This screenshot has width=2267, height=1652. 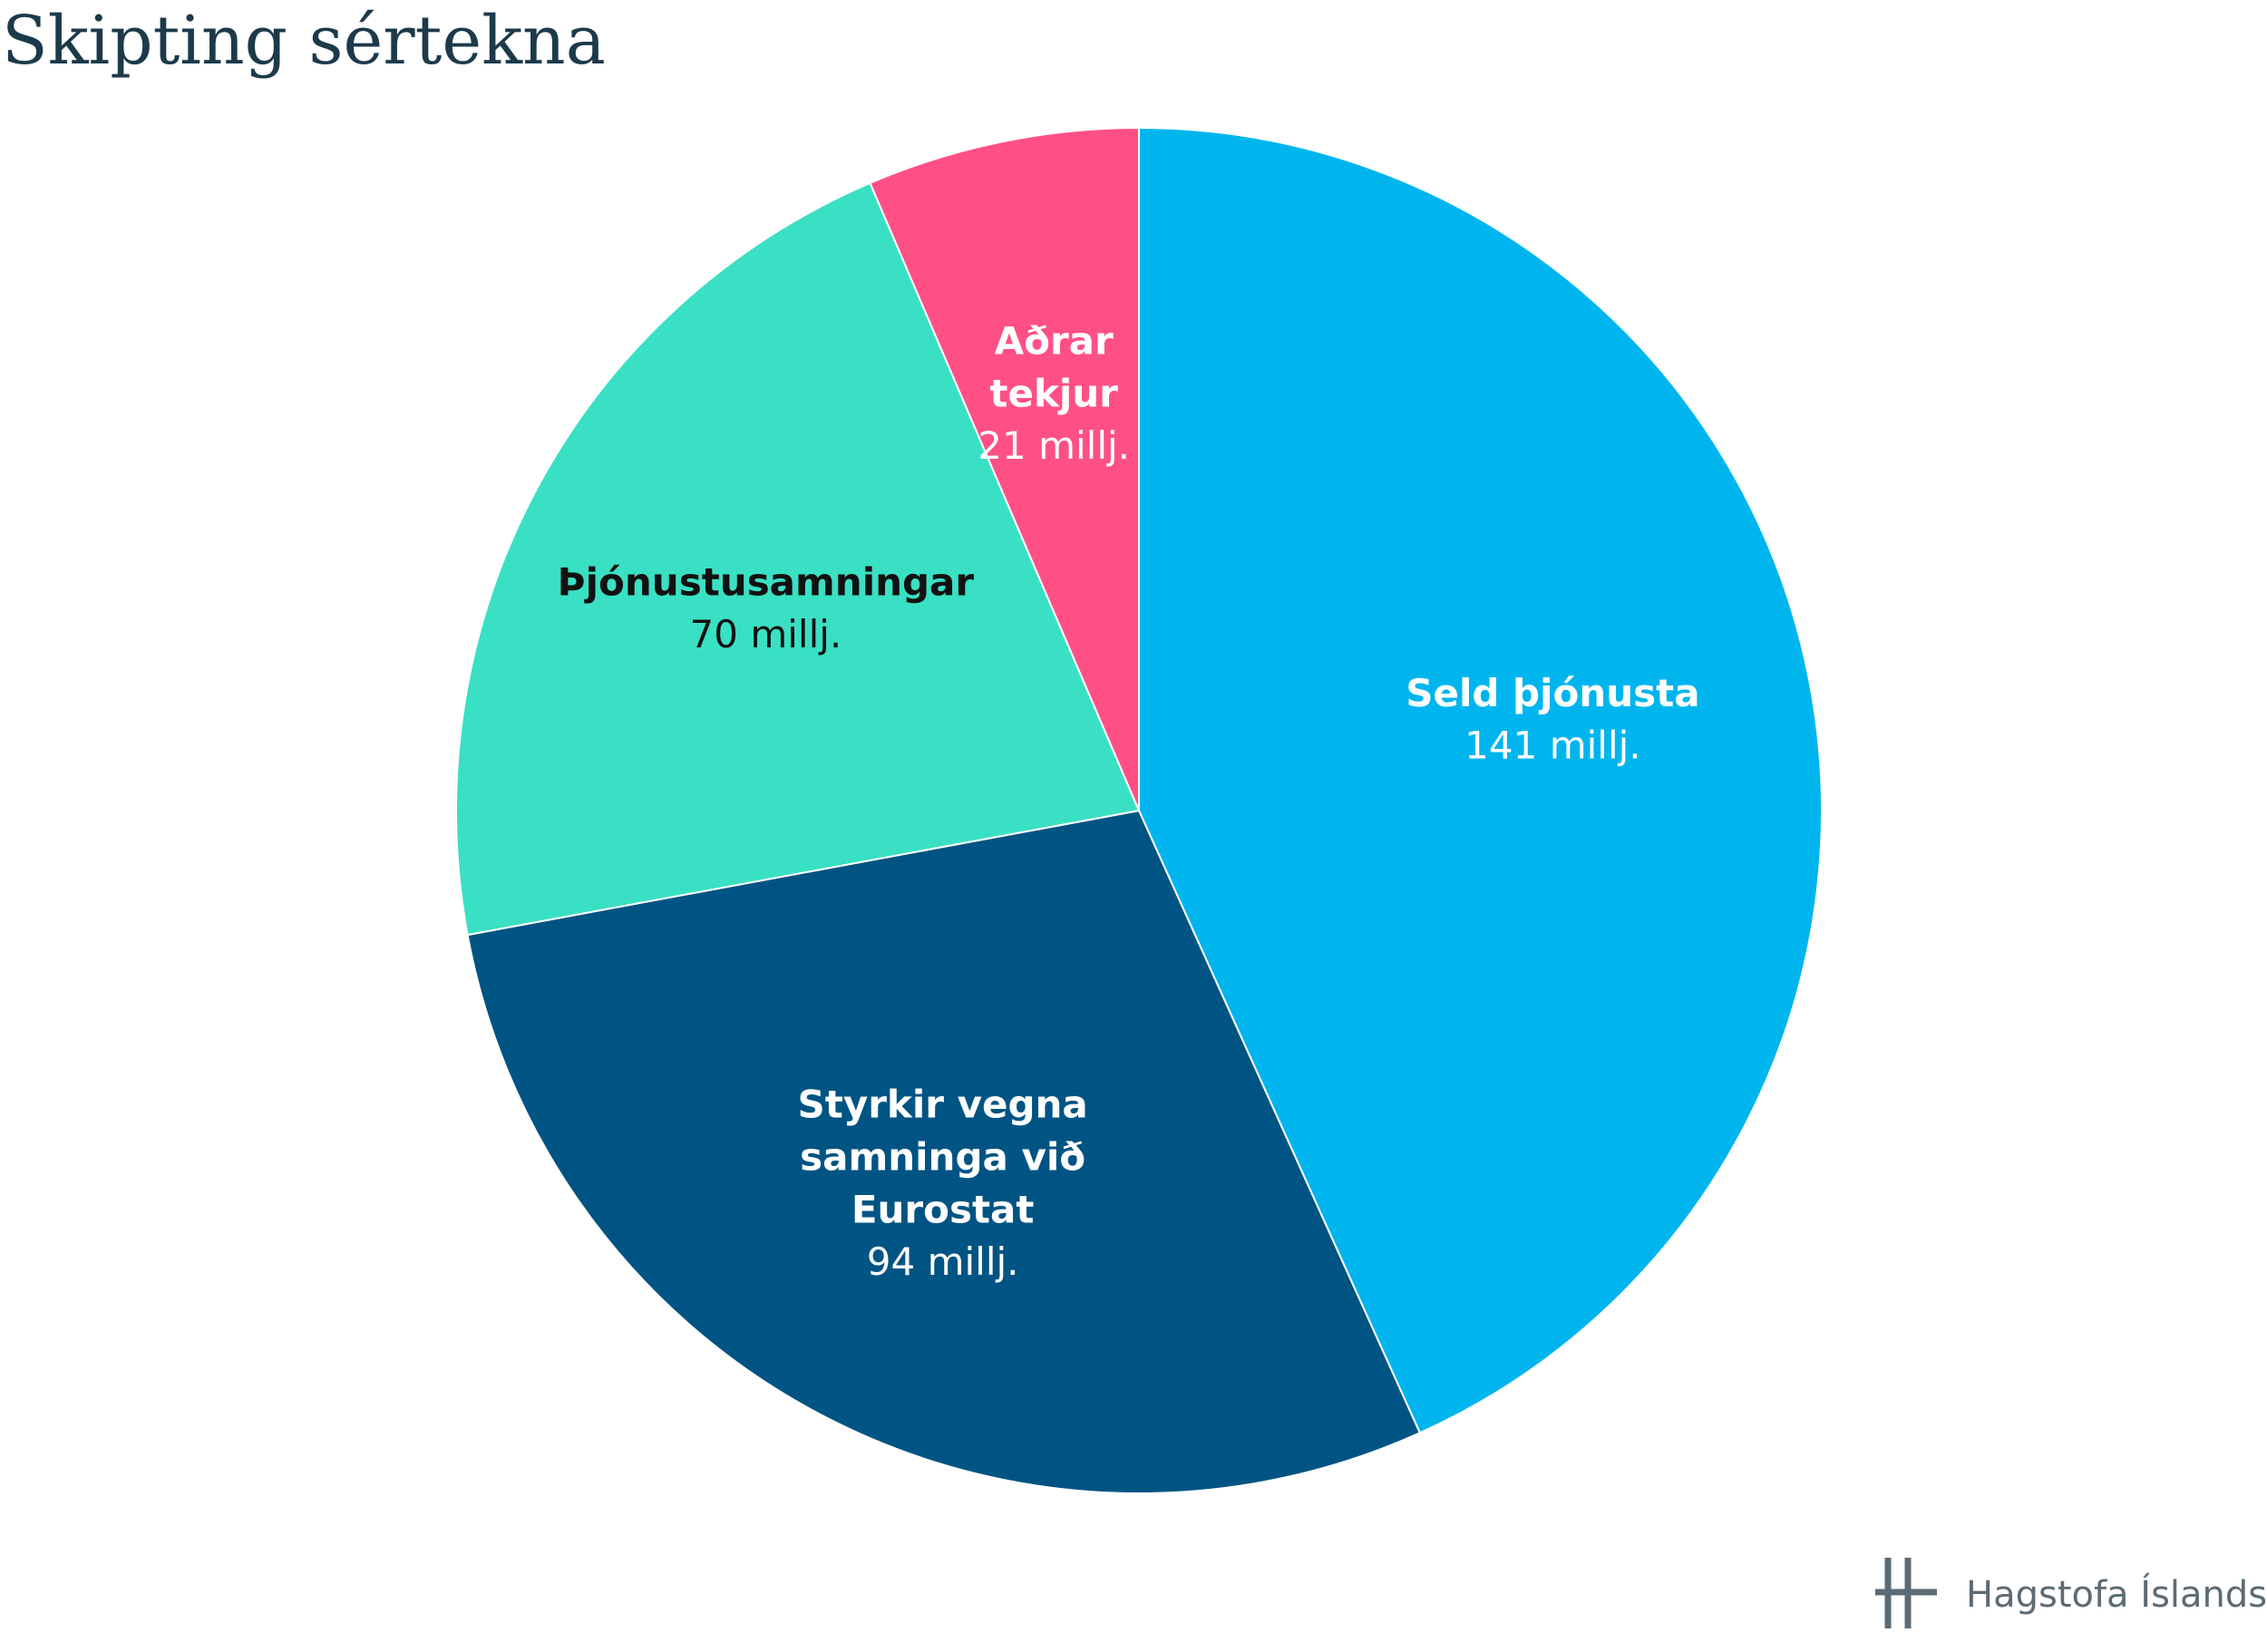 I want to click on slice-label: Þjónustusamningar, so click(x=767, y=581).